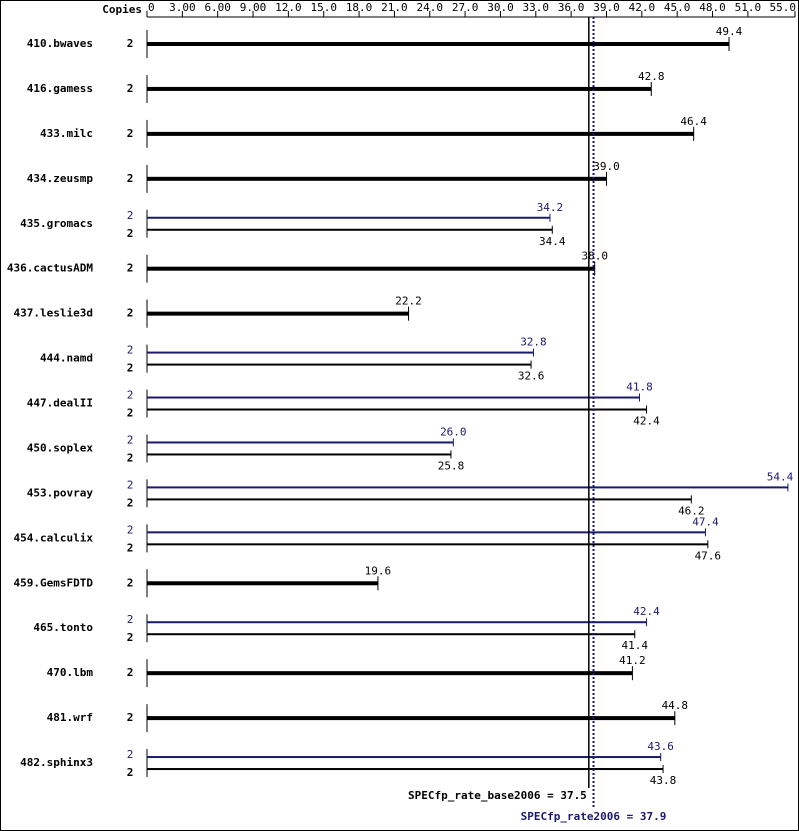 The image size is (799, 831). I want to click on benchmark-label: 416.gamess, so click(60, 88).